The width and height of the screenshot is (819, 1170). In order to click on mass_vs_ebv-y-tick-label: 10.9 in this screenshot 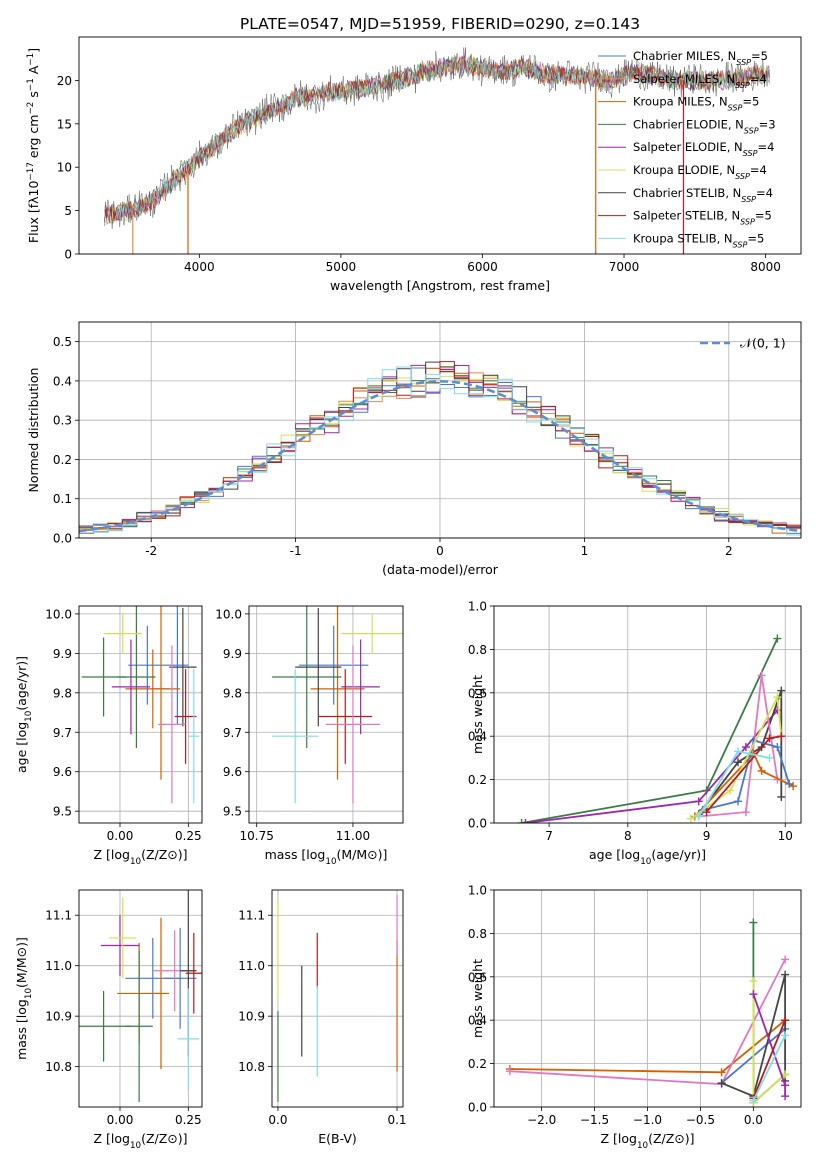, I will do `click(251, 1017)`.